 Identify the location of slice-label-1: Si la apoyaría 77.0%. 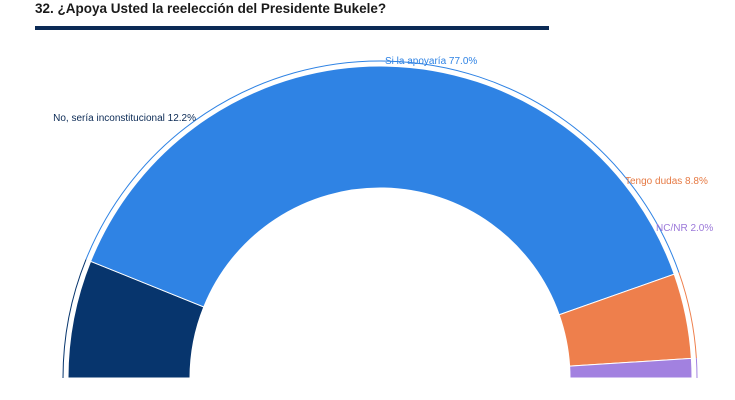
(431, 61).